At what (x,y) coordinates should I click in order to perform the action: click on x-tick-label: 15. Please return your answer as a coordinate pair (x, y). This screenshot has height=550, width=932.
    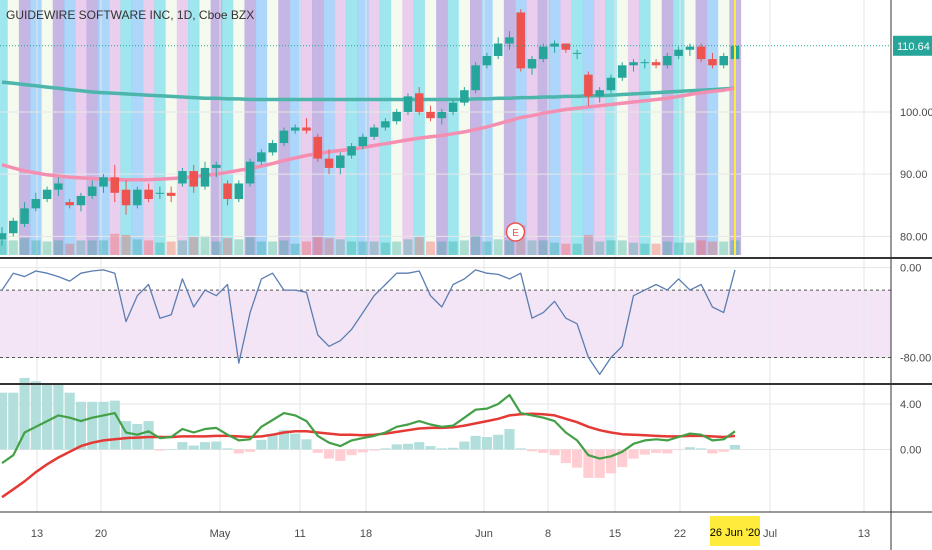
    Looking at the image, I should click on (615, 534).